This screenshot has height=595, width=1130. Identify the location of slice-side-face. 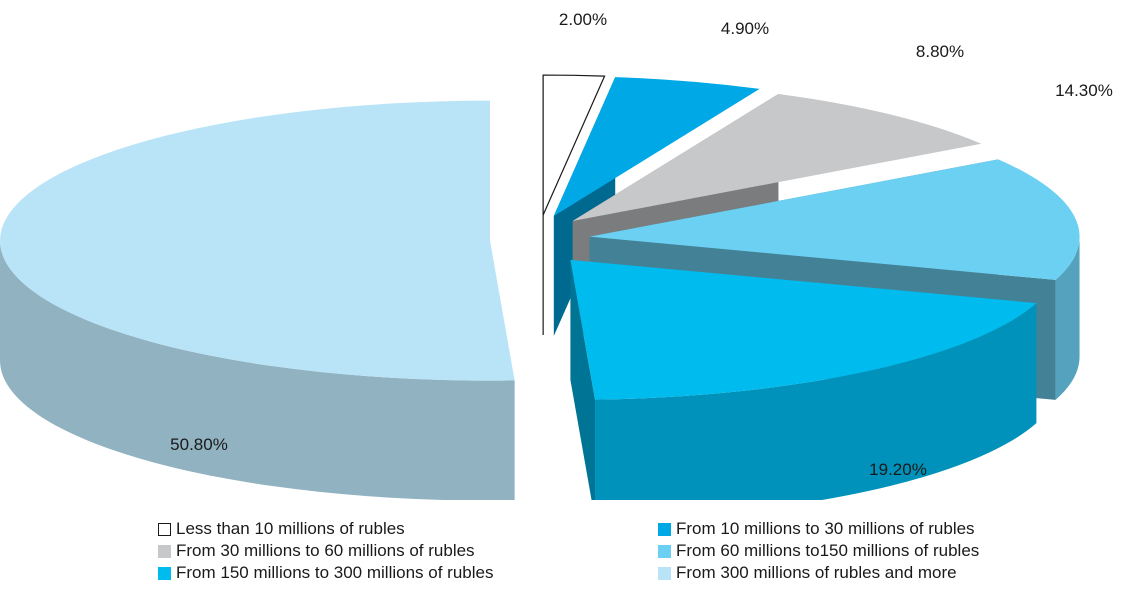
(583, 379).